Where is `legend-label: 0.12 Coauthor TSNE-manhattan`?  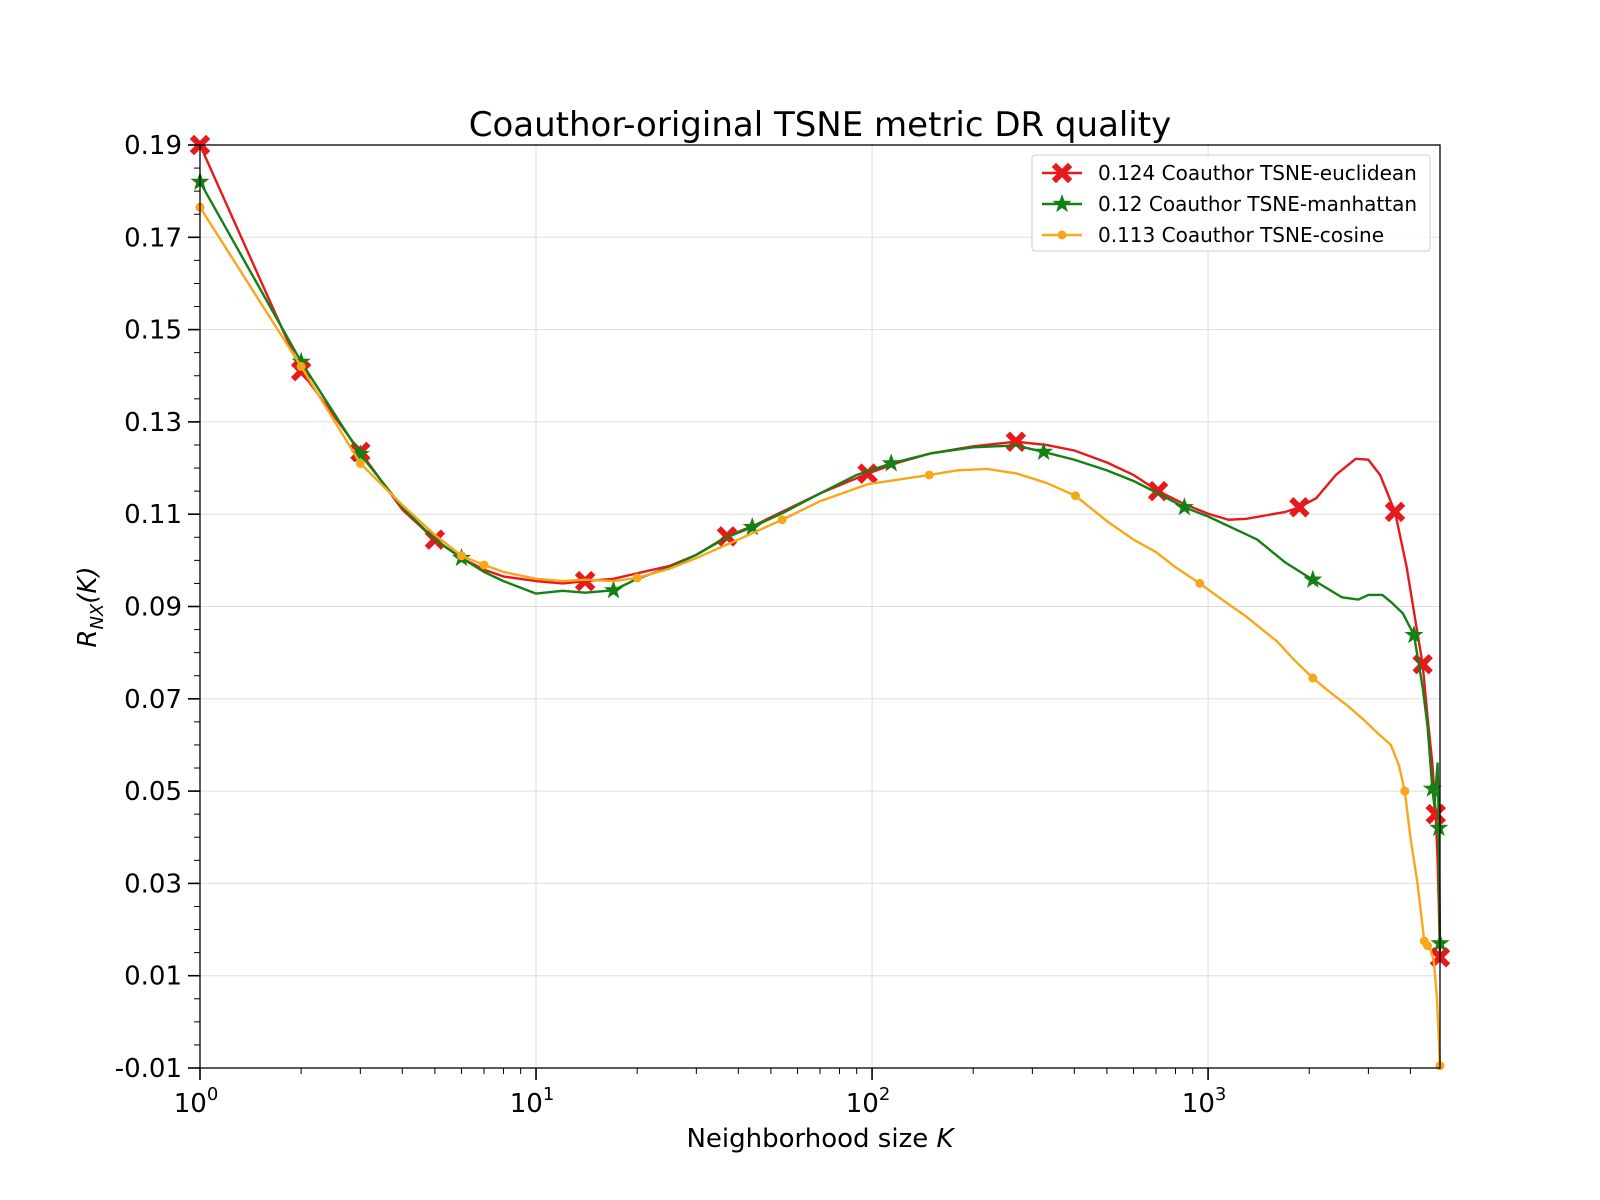
legend-label: 0.12 Coauthor TSNE-manhattan is located at coordinates (1257, 204).